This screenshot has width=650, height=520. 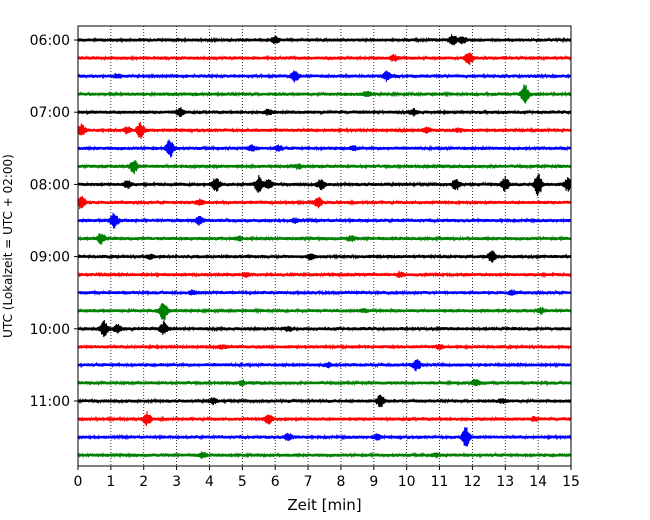 What do you see at coordinates (407, 482) in the screenshot?
I see `x-tick-label: 10` at bounding box center [407, 482].